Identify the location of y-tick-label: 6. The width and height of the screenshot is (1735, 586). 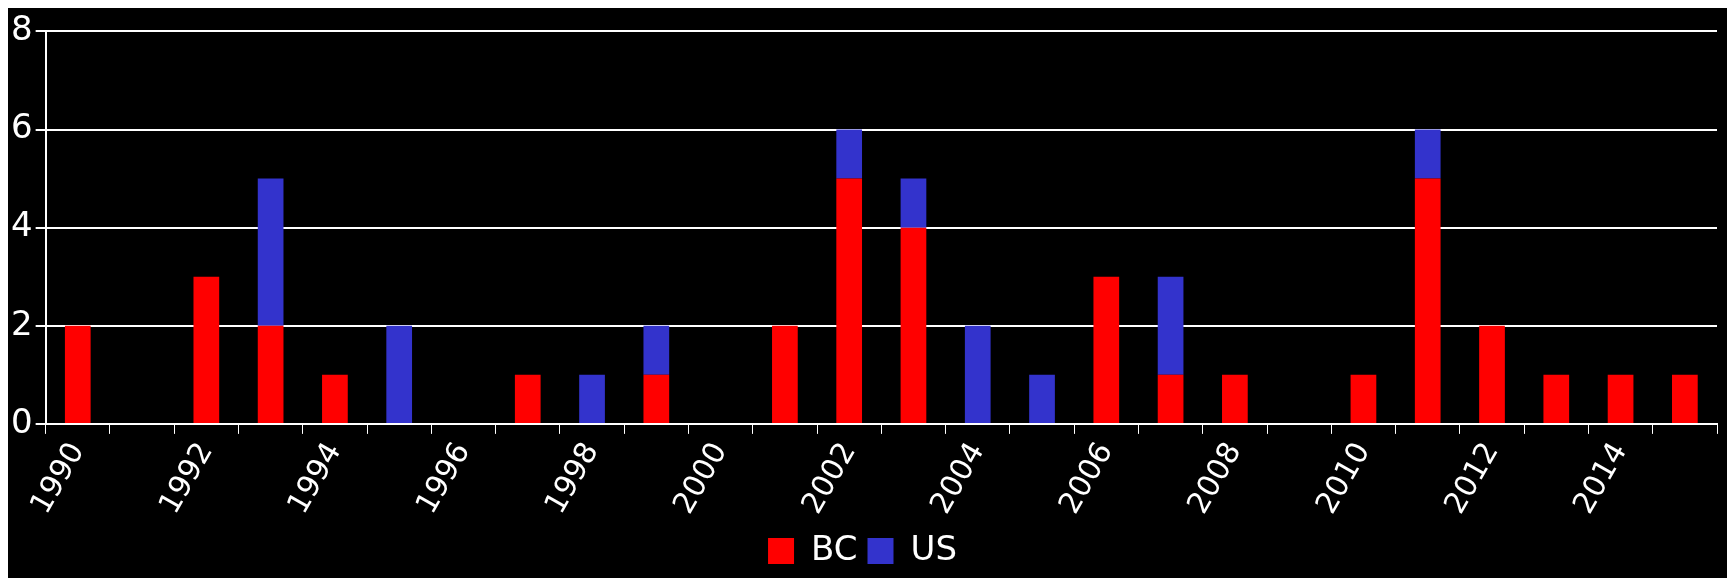
(21, 126).